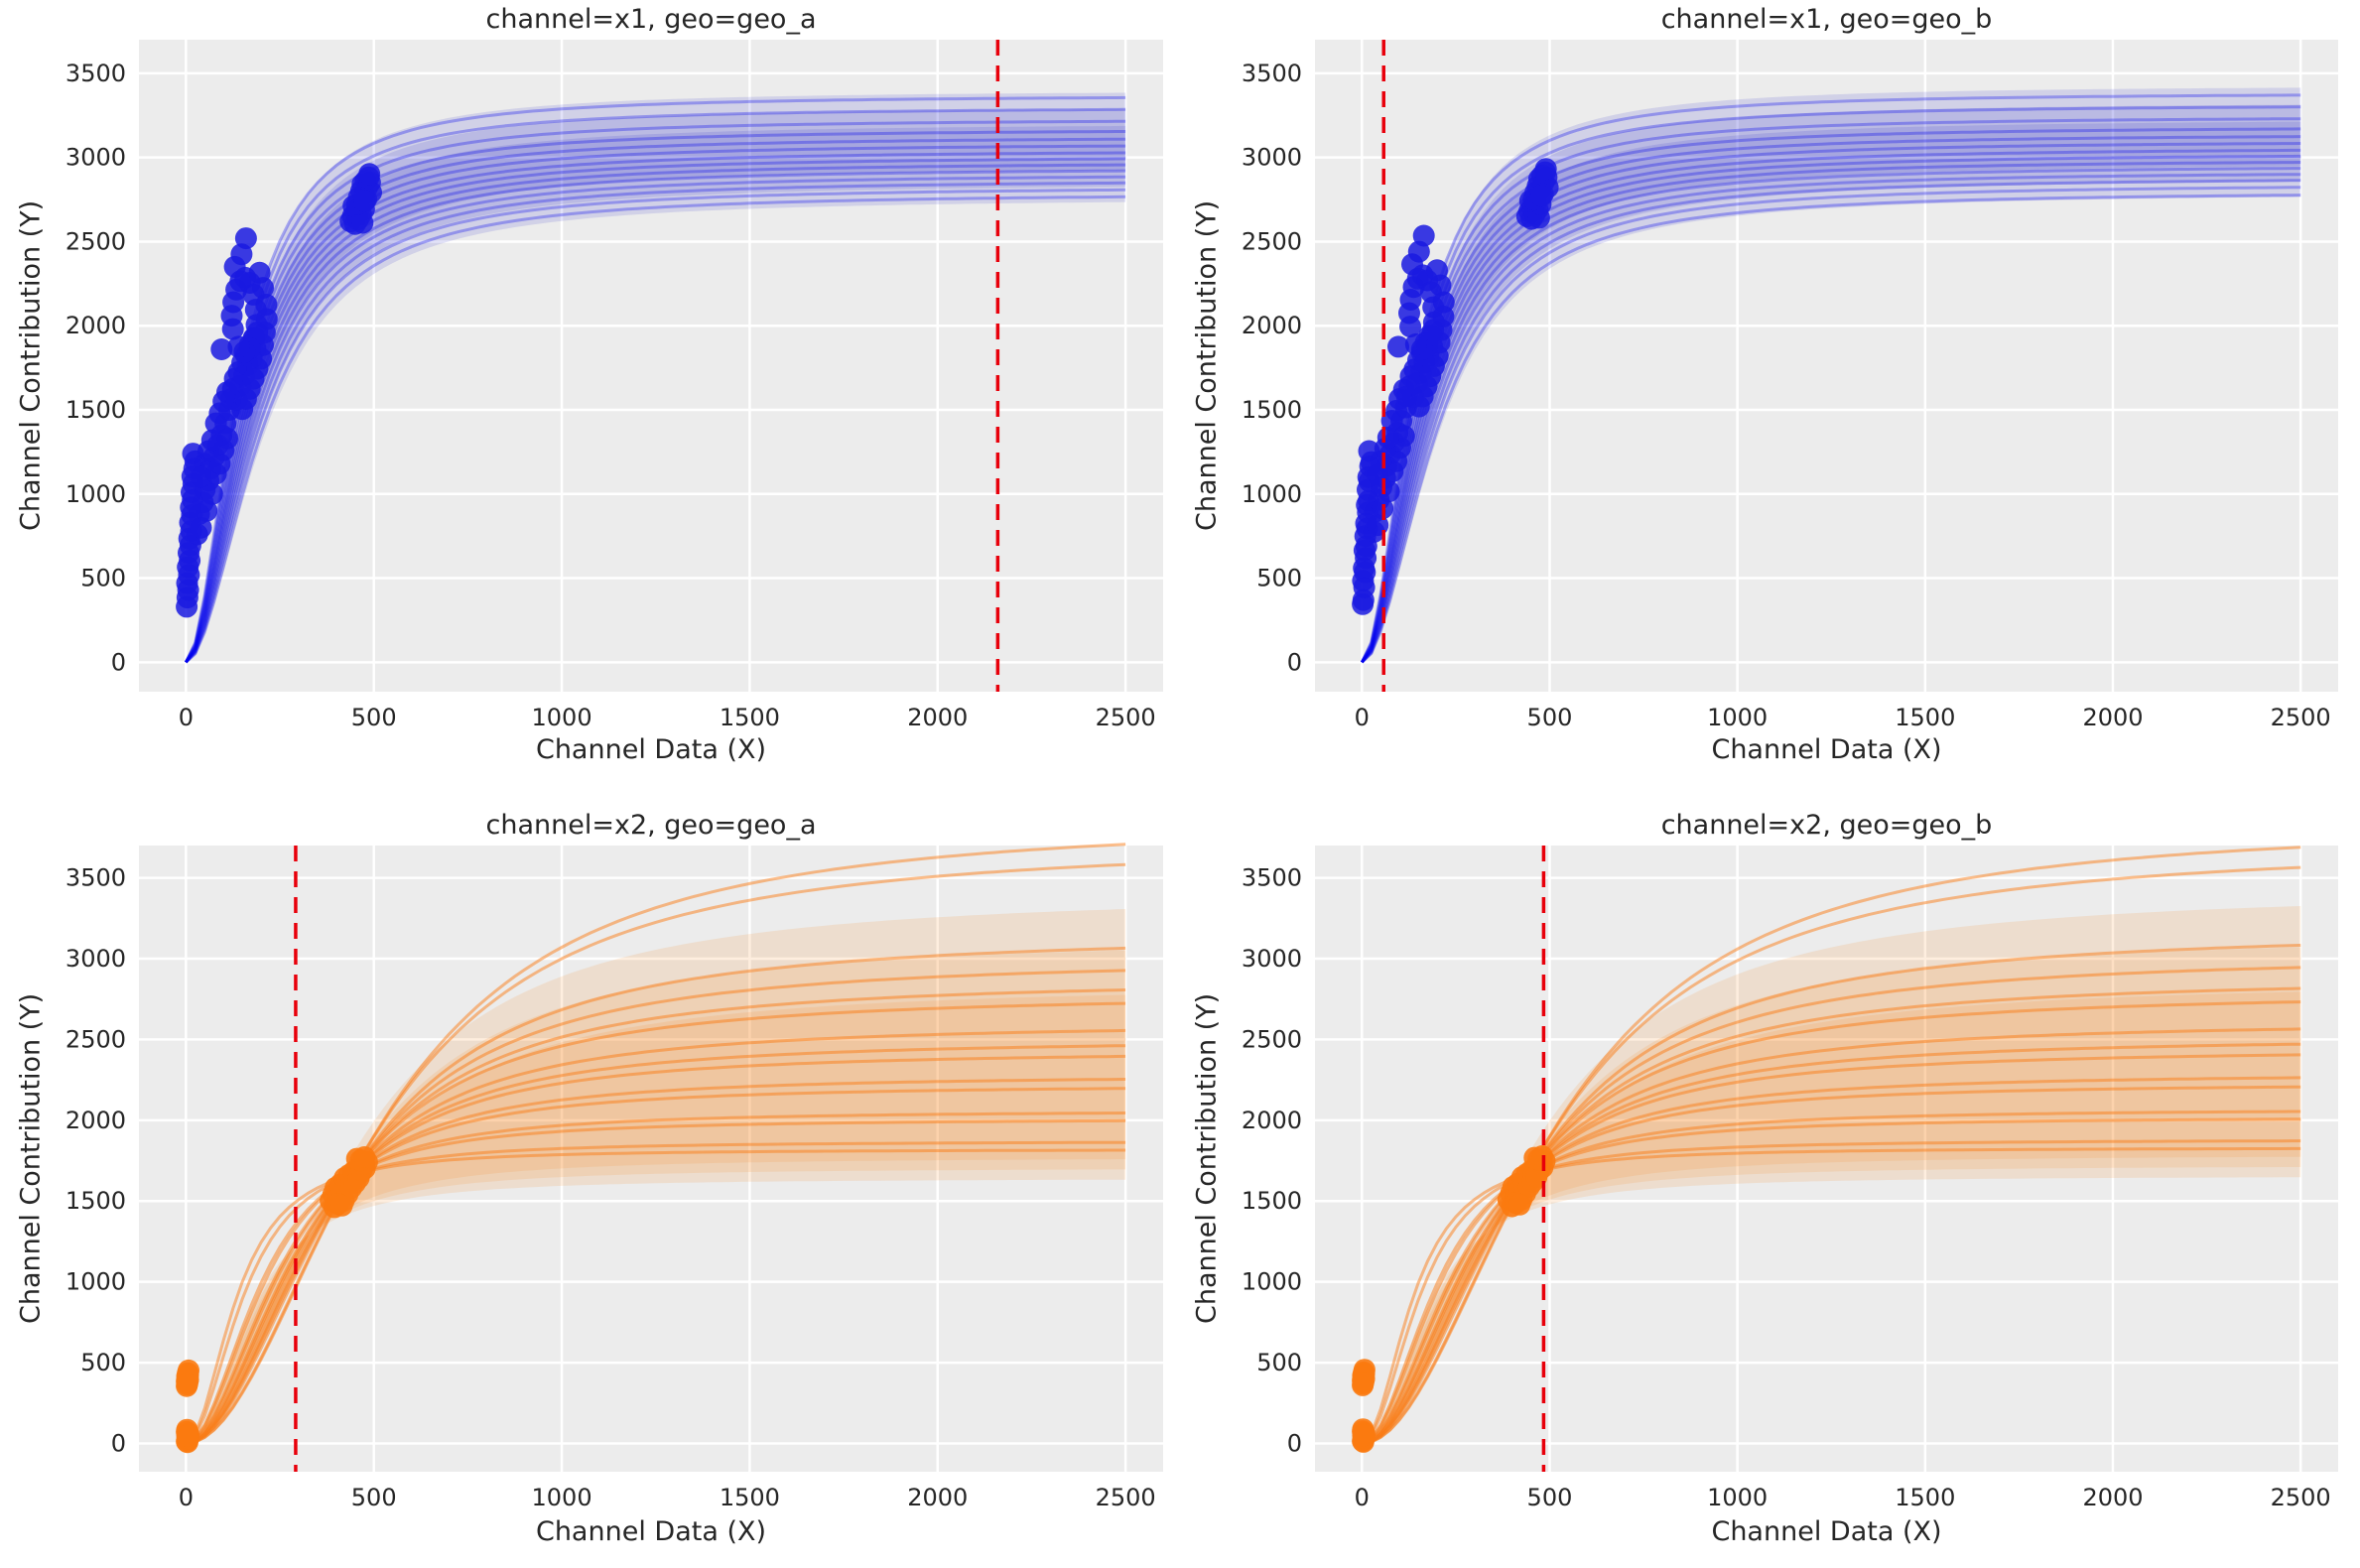 The width and height of the screenshot is (2360, 1568). What do you see at coordinates (651, 825) in the screenshot?
I see `subplot-title-x2-geo-a: channel=x2, geo=geo_a` at bounding box center [651, 825].